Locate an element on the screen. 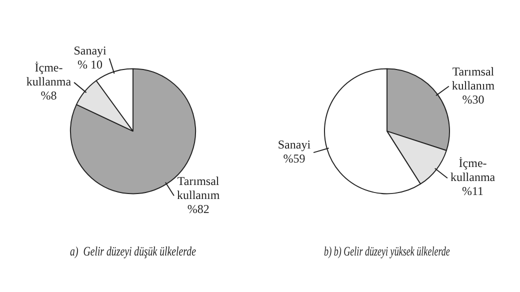 The width and height of the screenshot is (520, 292). data-label: % 10 is located at coordinates (90, 65).